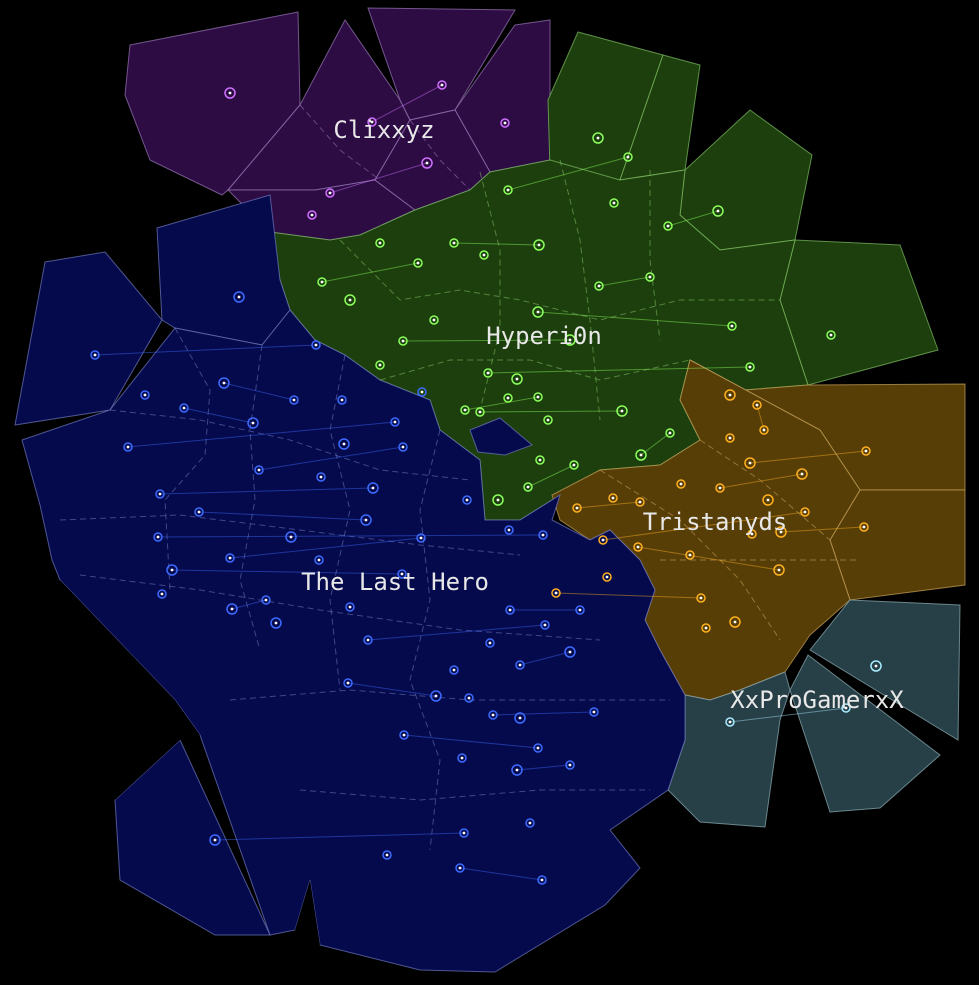  Describe the element at coordinates (865, 733) in the screenshot. I see `territory-xxprogamerxx` at that location.